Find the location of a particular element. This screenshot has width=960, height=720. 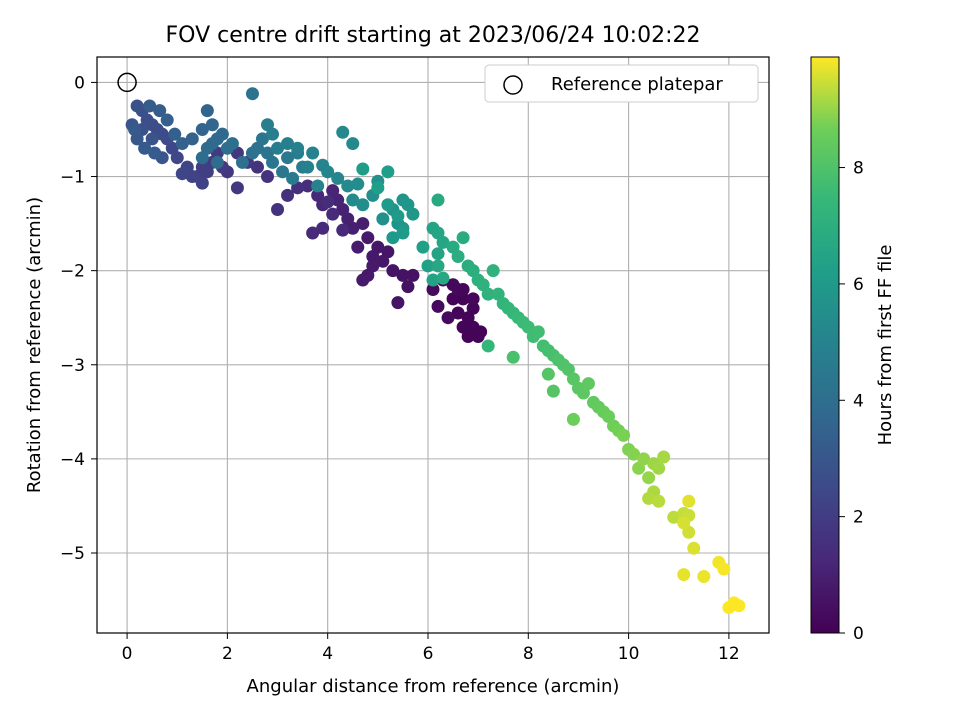

legend-marker is located at coordinates (513, 85).